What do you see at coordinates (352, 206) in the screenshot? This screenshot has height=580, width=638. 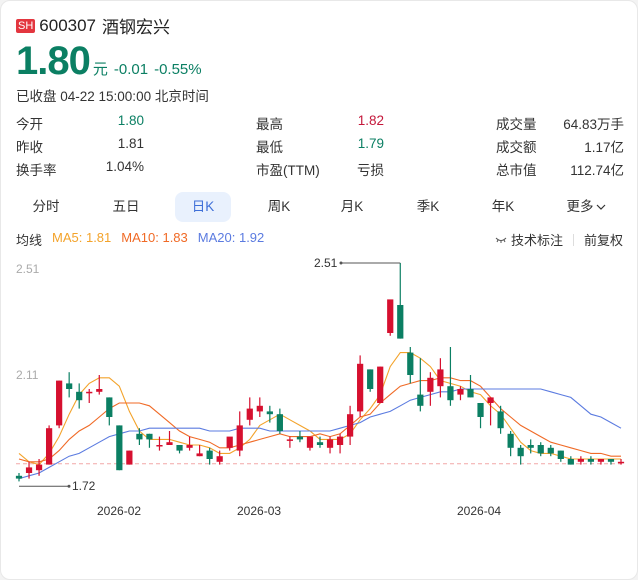 I see `tab-monthly-k: 月K` at bounding box center [352, 206].